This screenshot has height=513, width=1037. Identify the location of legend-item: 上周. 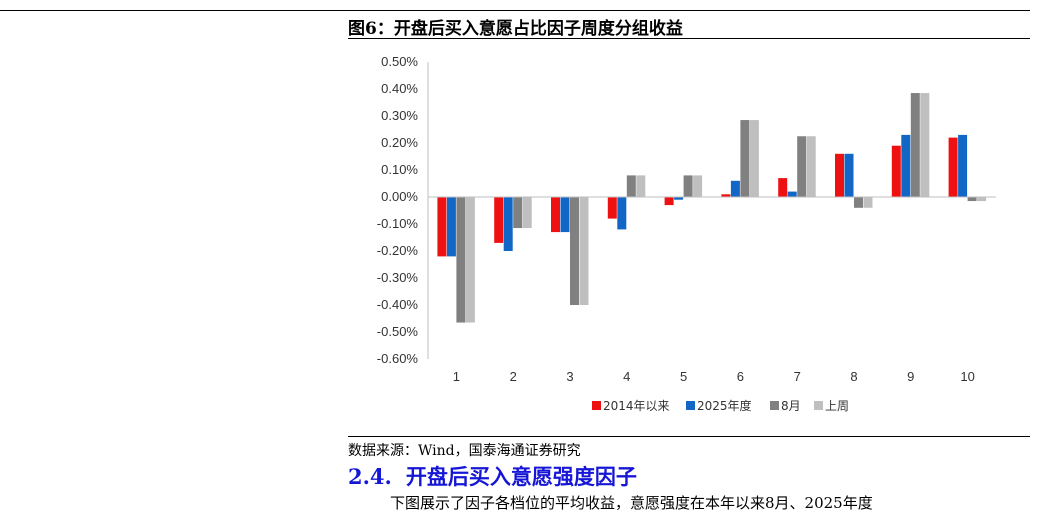
(831, 406).